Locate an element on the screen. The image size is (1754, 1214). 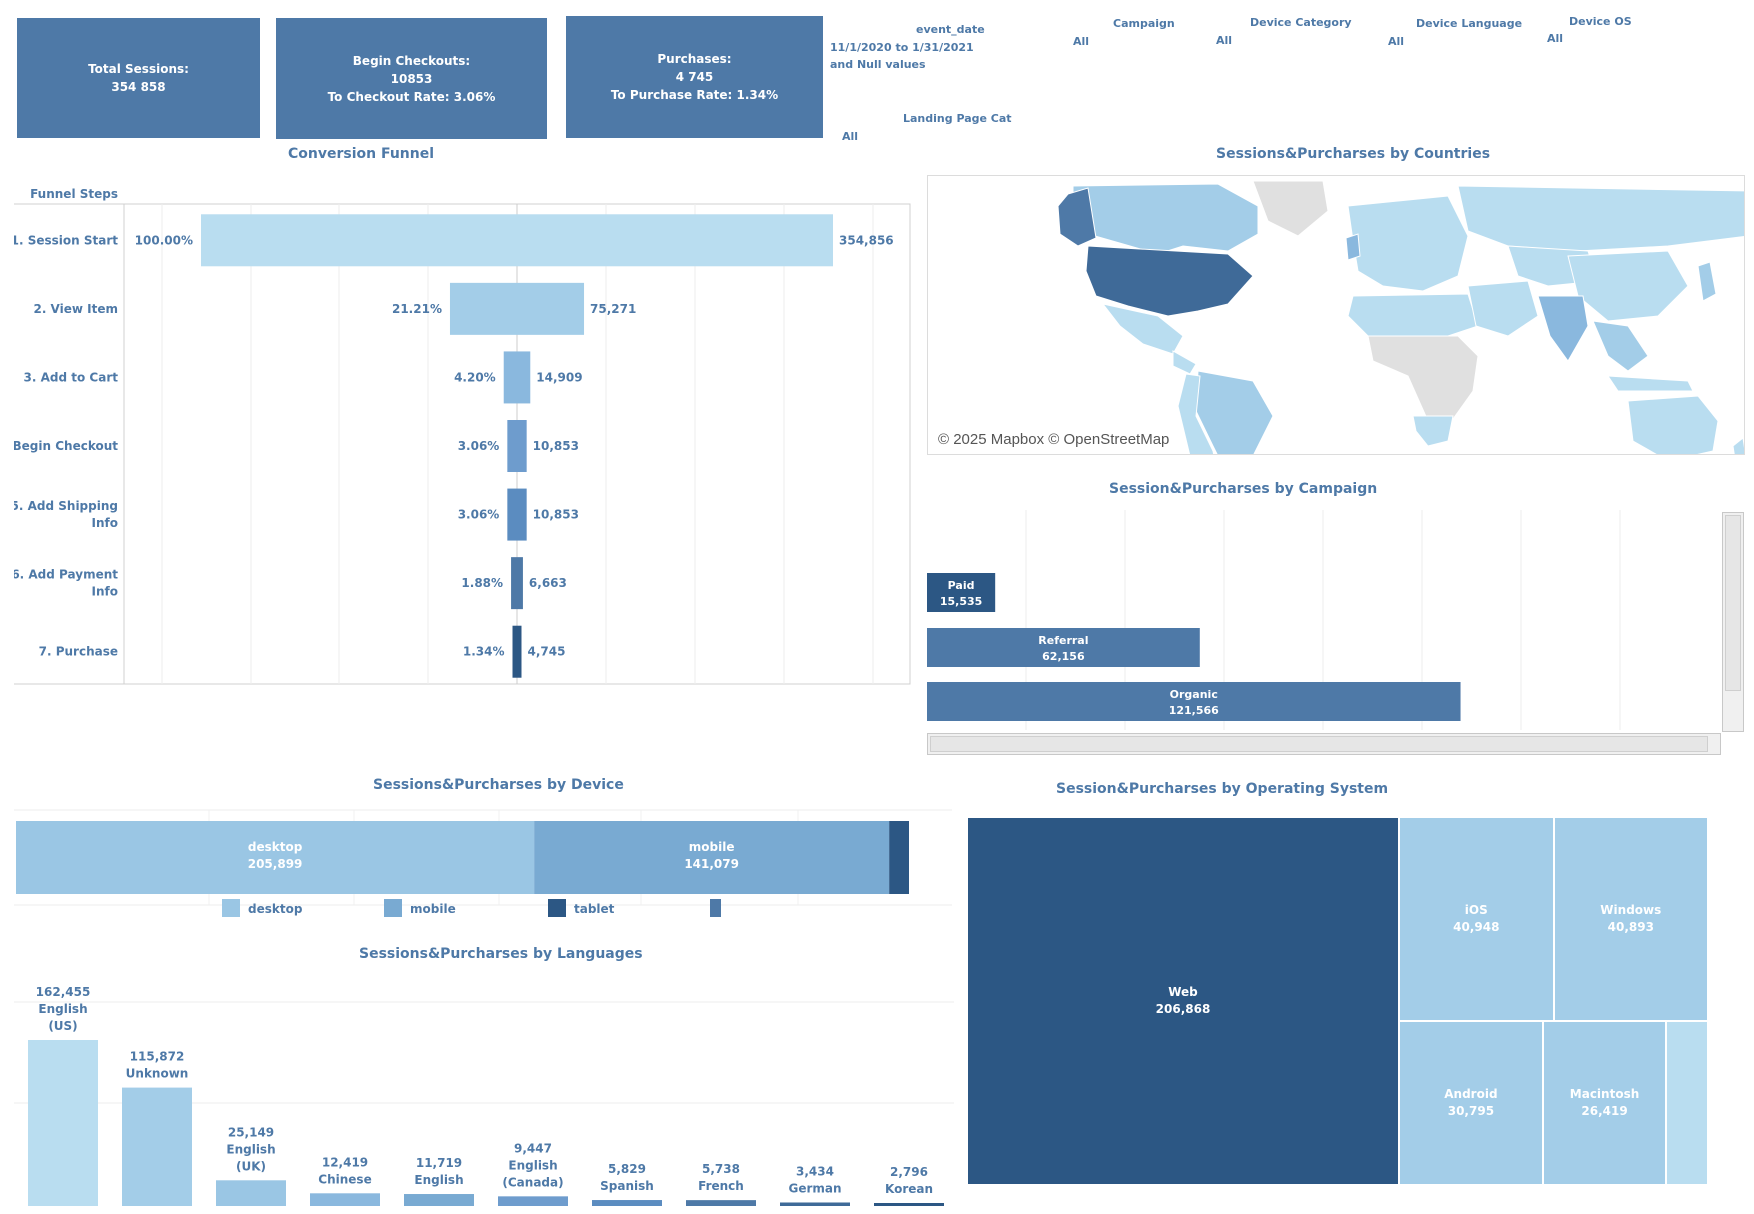
country-new-zealand is located at coordinates (1738, 445).